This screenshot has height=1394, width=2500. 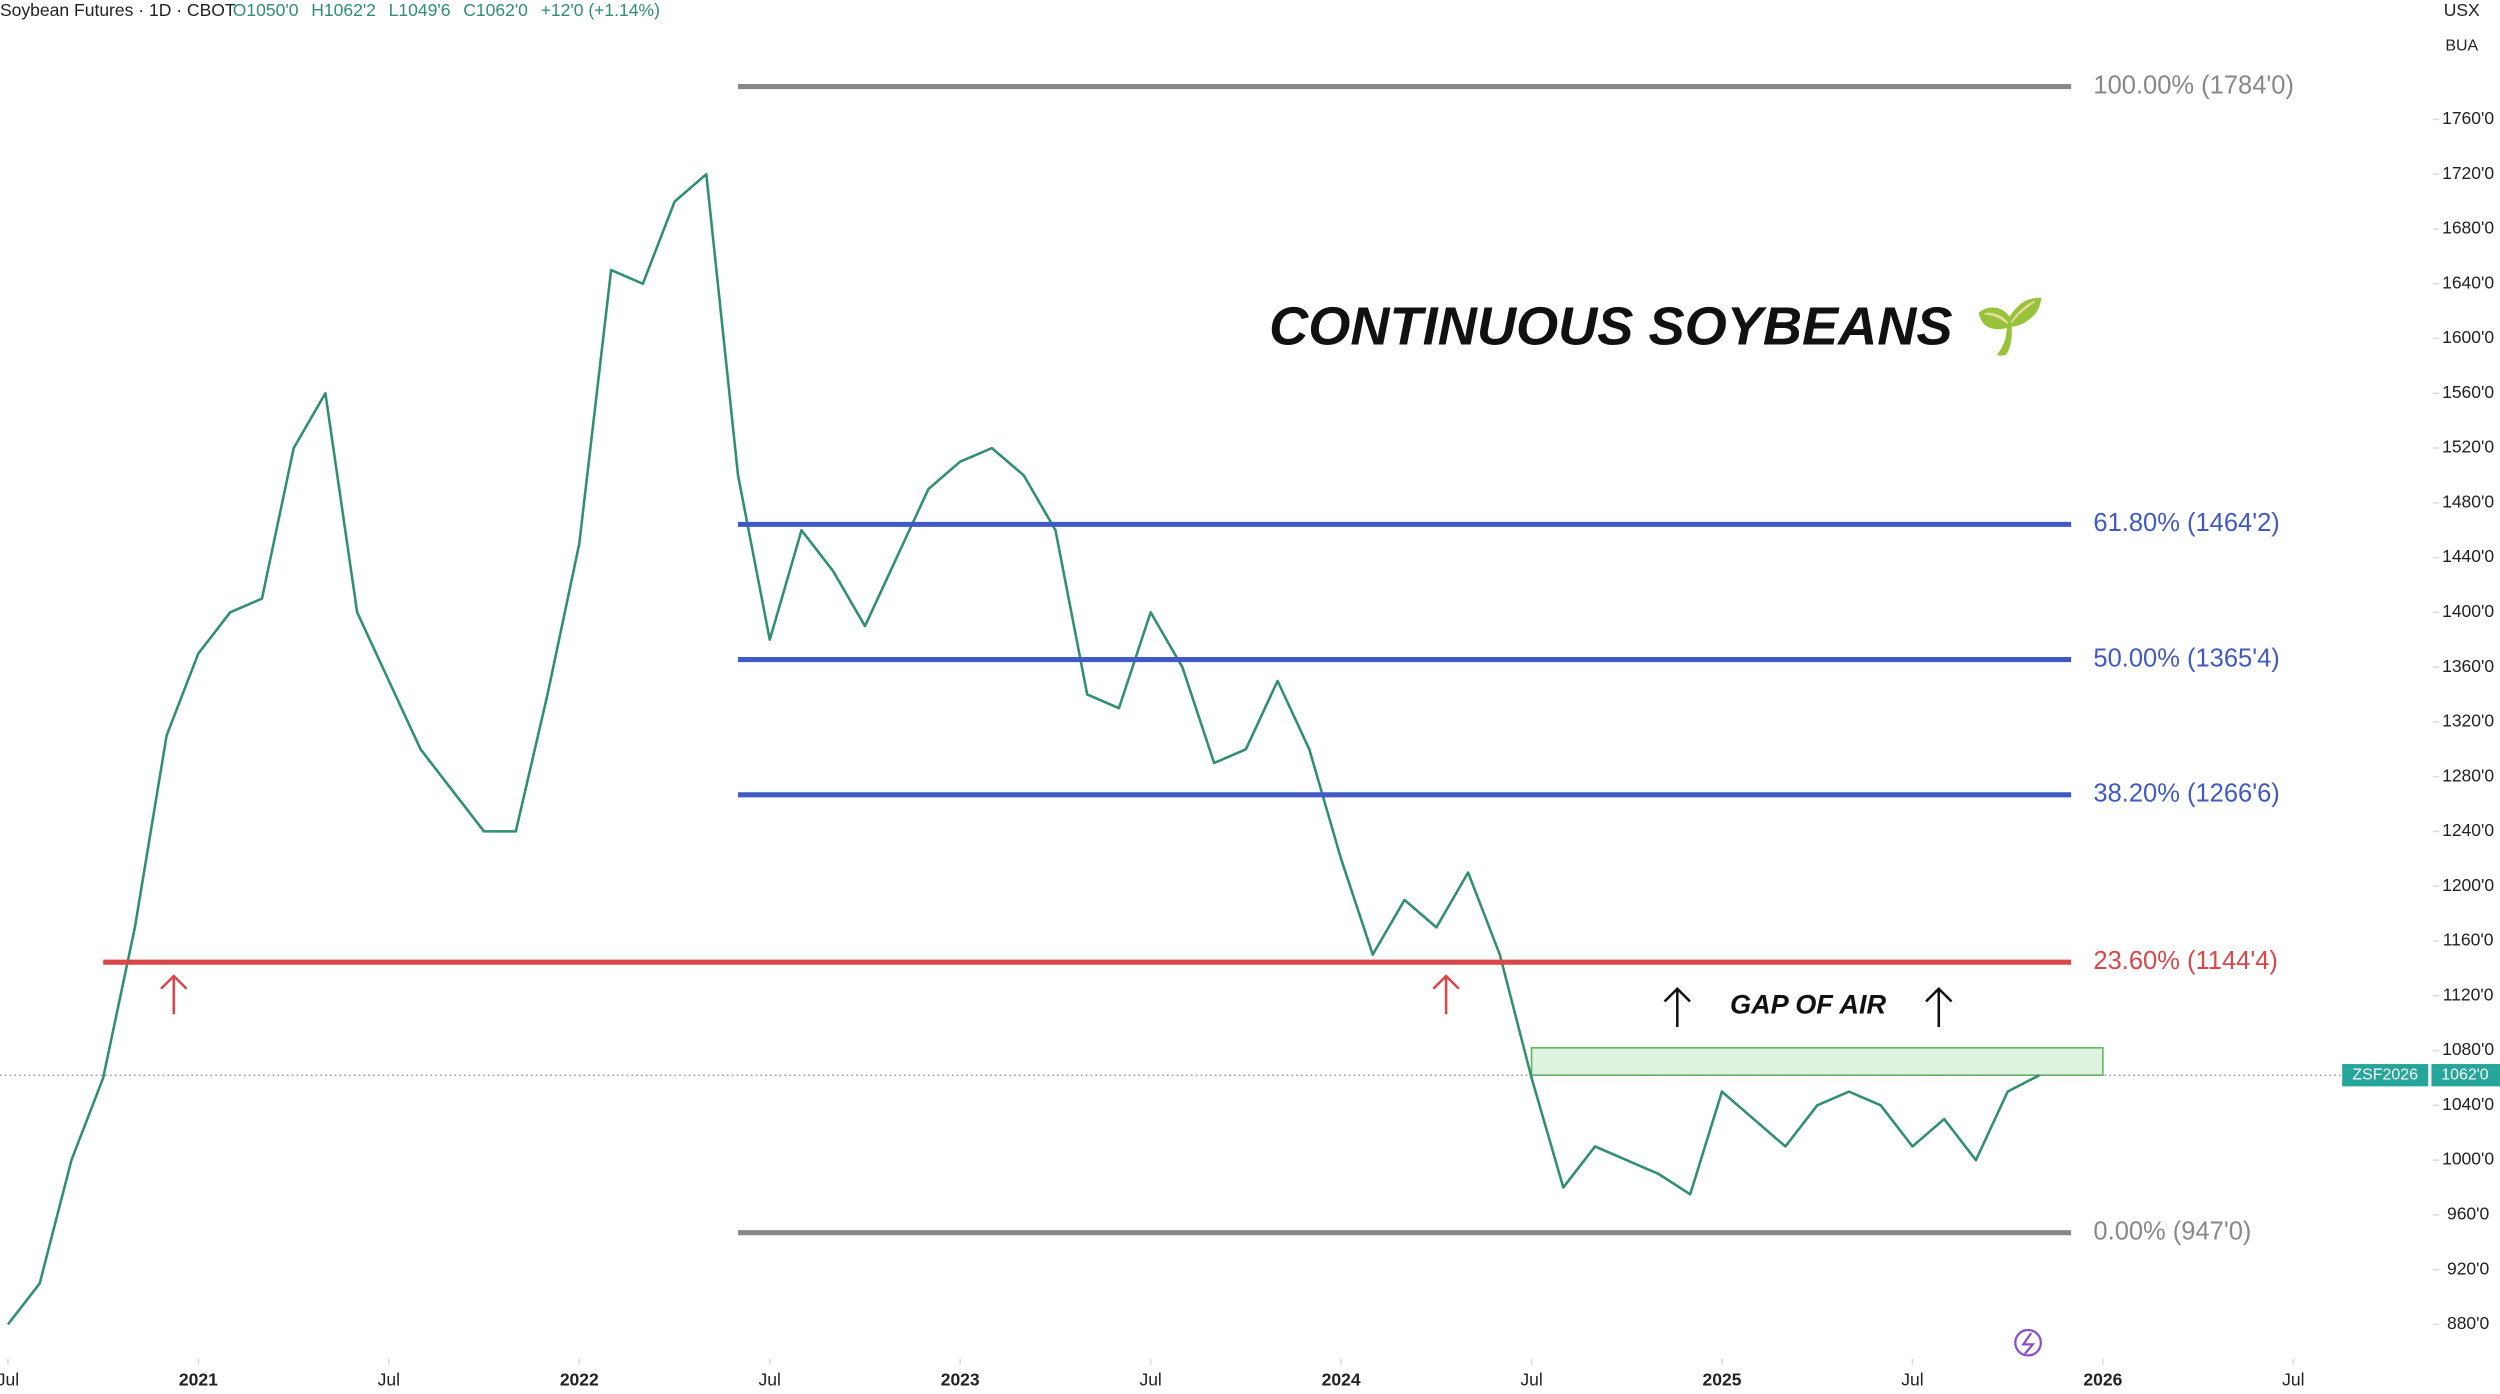 What do you see at coordinates (2186, 523) in the screenshot?
I see `fib-label: 61.80% (1464'2)` at bounding box center [2186, 523].